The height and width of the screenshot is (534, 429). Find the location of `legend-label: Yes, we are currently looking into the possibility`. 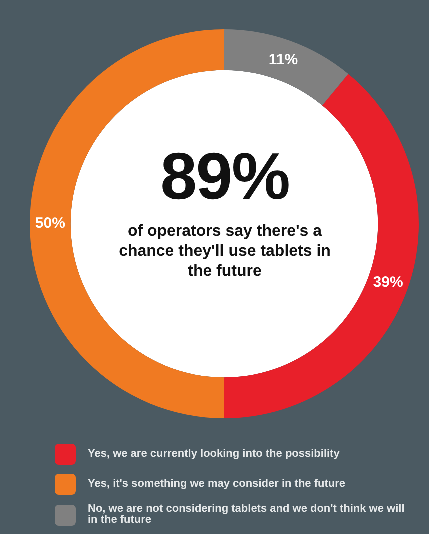

legend-label: Yes, we are currently looking into the possibility is located at coordinates (214, 454).